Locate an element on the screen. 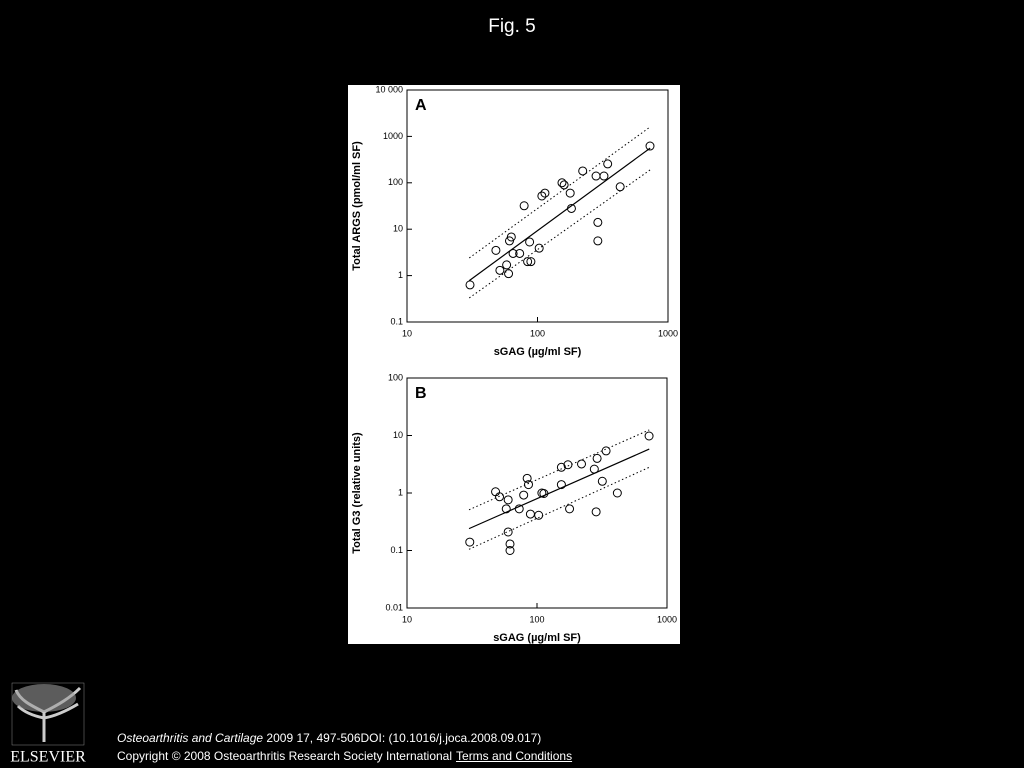 Image resolution: width=1024 pixels, height=768 pixels. terms-link: Terms and Conditions is located at coordinates (514, 756).